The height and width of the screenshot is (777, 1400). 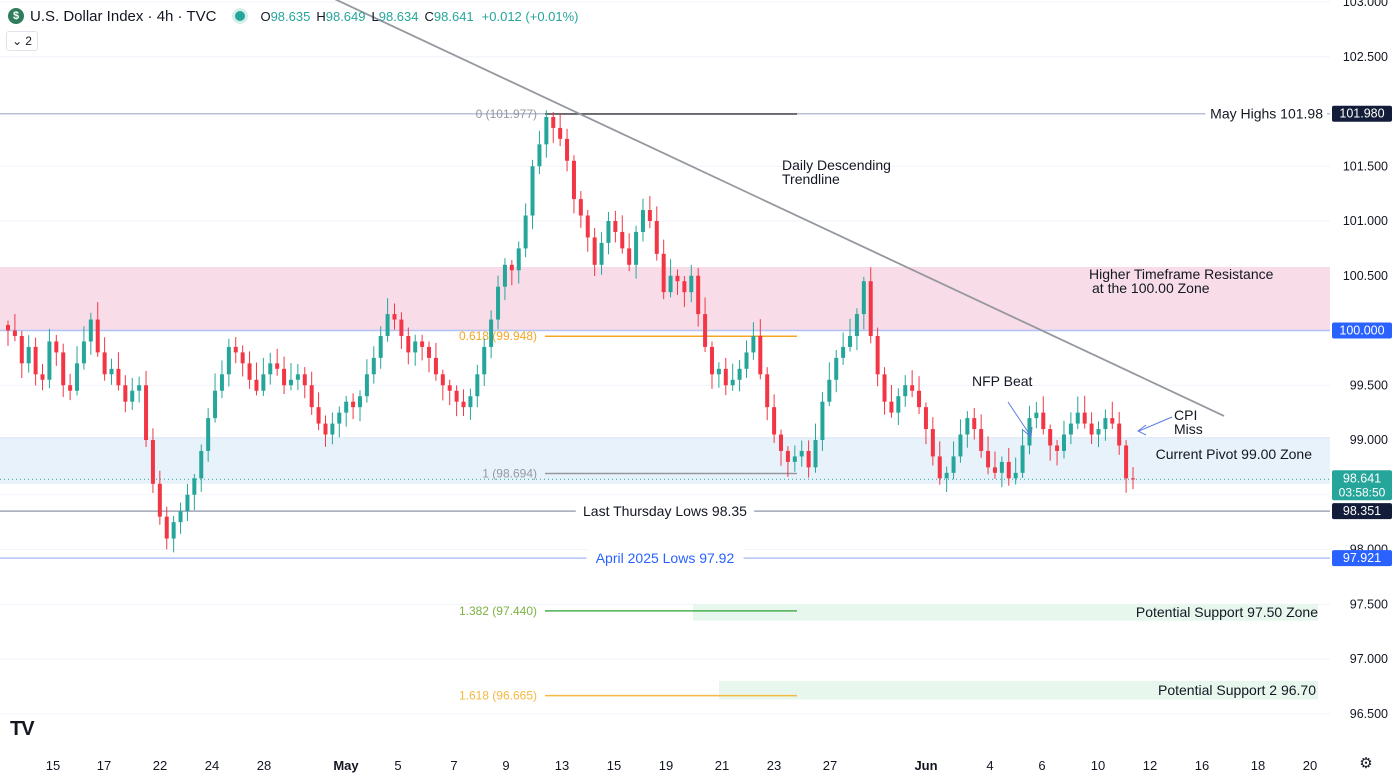 What do you see at coordinates (1142, 430) in the screenshot?
I see `cpi-arrowhead` at bounding box center [1142, 430].